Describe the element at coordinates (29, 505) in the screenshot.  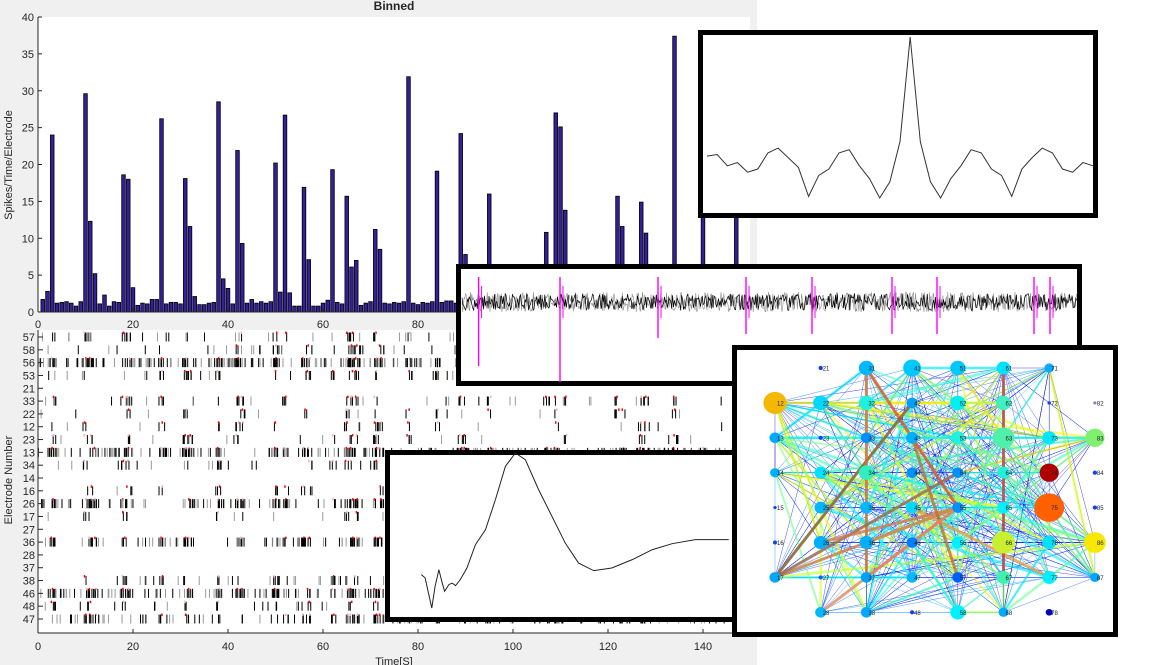
I see `electrode-label: 26` at that location.